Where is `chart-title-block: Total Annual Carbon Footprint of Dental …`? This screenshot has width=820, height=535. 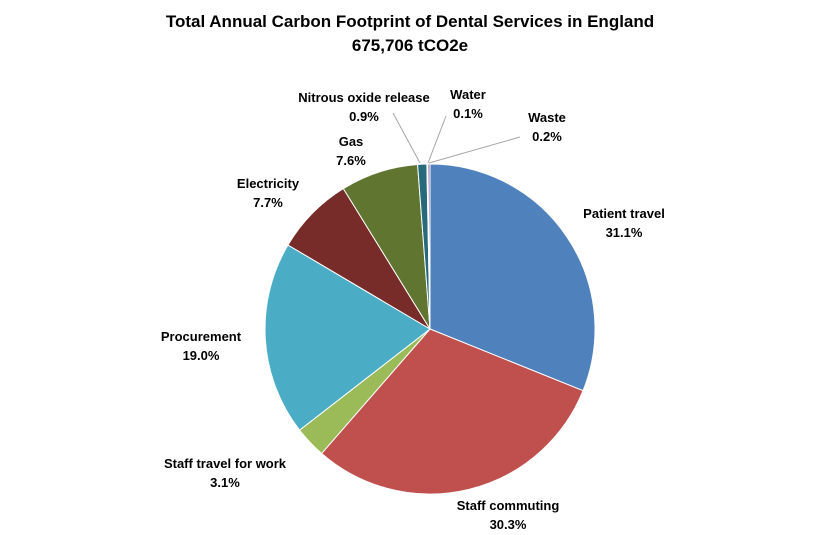 chart-title-block: Total Annual Carbon Footprint of Dental … is located at coordinates (410, 34).